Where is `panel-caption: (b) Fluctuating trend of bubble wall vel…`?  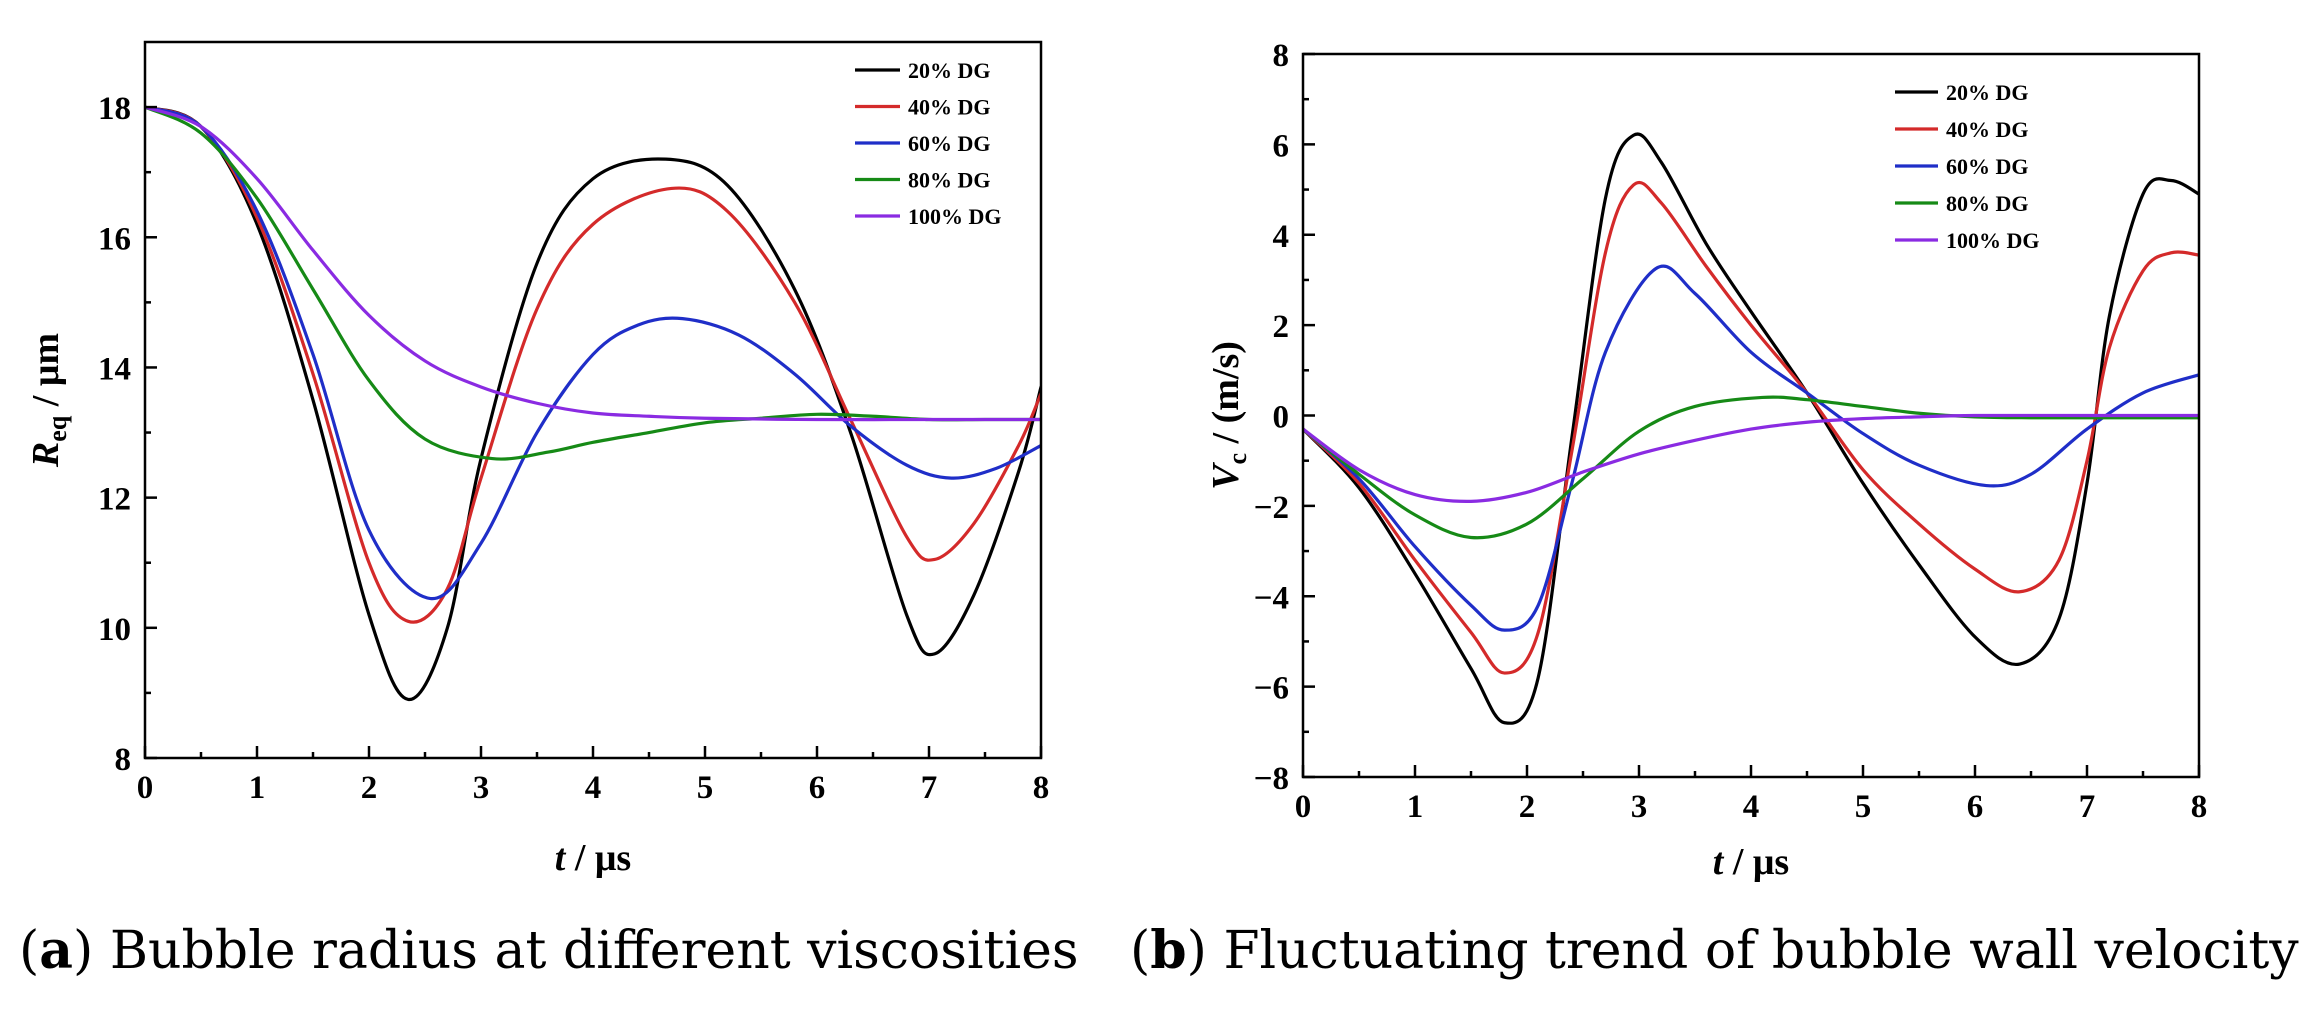 panel-caption: (b) Fluctuating trend of bubble wall vel… is located at coordinates (1714, 950).